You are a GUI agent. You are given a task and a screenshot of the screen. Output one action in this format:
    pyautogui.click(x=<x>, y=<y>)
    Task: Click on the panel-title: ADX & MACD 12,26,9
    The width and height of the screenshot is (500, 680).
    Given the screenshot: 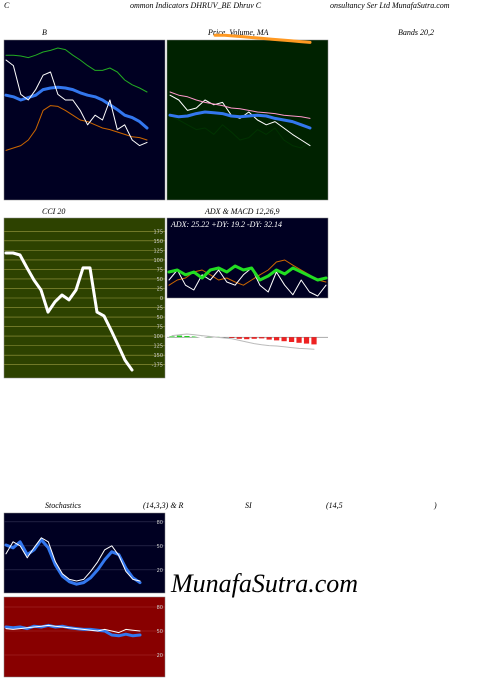 What is the action you would take?
    pyautogui.click(x=241, y=211)
    